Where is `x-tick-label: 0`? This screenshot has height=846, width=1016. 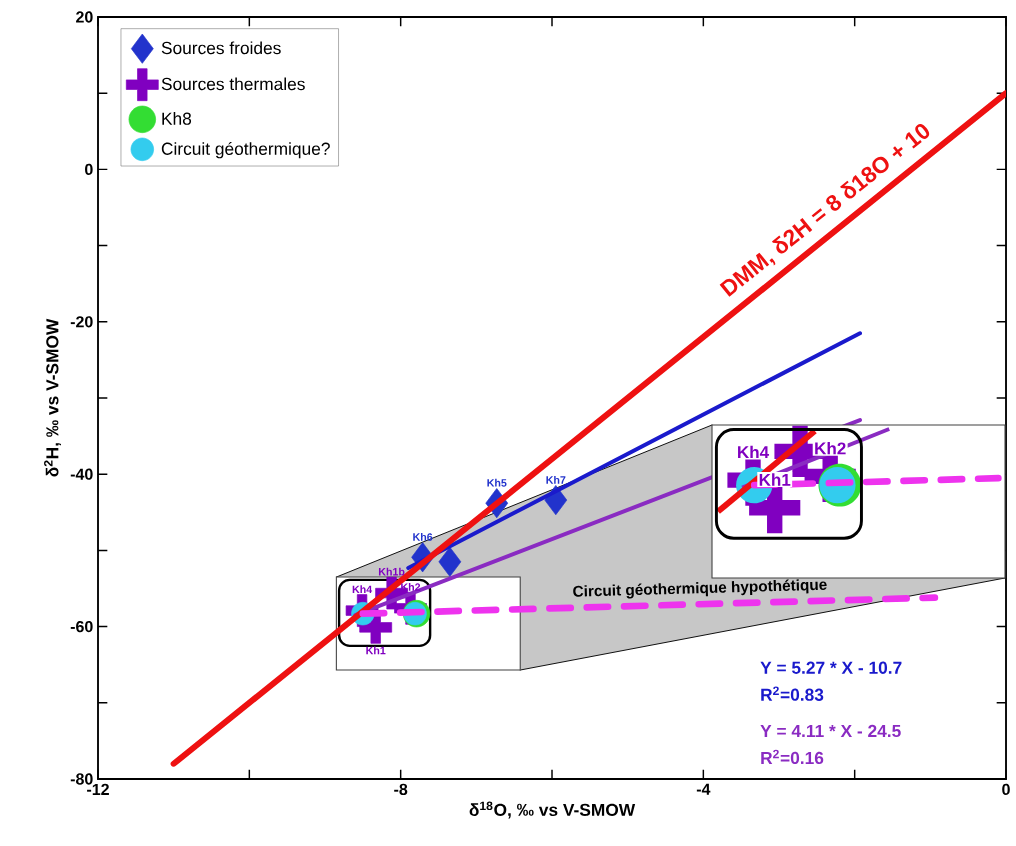
x-tick-label: 0 is located at coordinates (1006, 789).